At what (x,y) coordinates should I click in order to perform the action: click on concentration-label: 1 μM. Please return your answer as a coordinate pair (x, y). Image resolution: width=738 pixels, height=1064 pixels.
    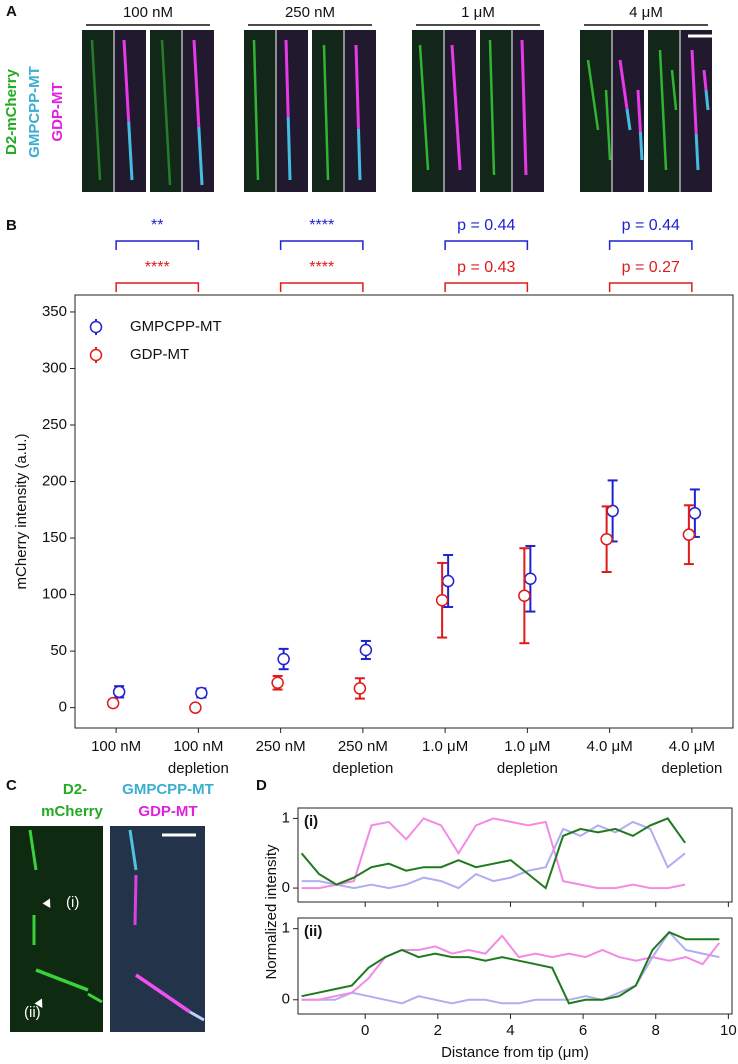
    Looking at the image, I should click on (478, 12).